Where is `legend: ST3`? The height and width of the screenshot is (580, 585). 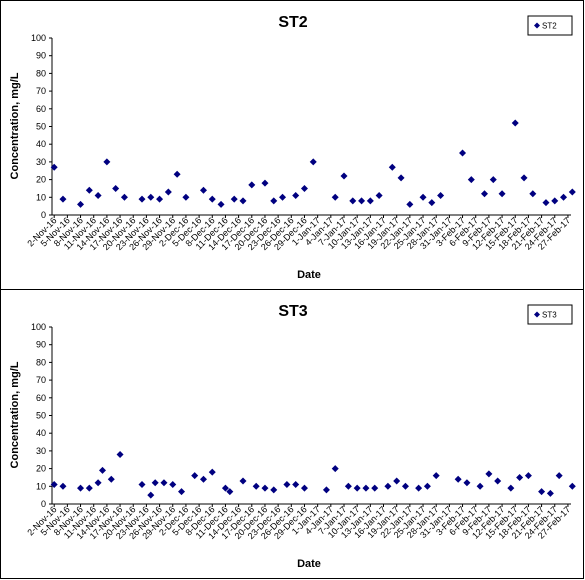
legend: ST3 is located at coordinates (550, 314).